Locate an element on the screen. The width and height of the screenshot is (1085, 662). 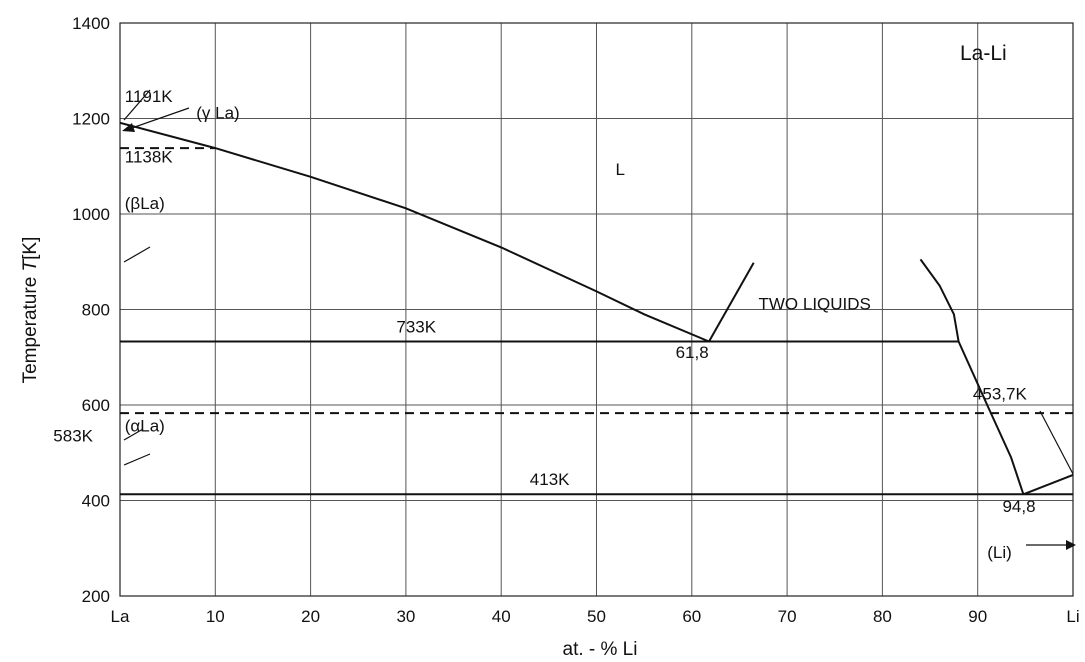
li-liquidus-line is located at coordinates (1048, 484).